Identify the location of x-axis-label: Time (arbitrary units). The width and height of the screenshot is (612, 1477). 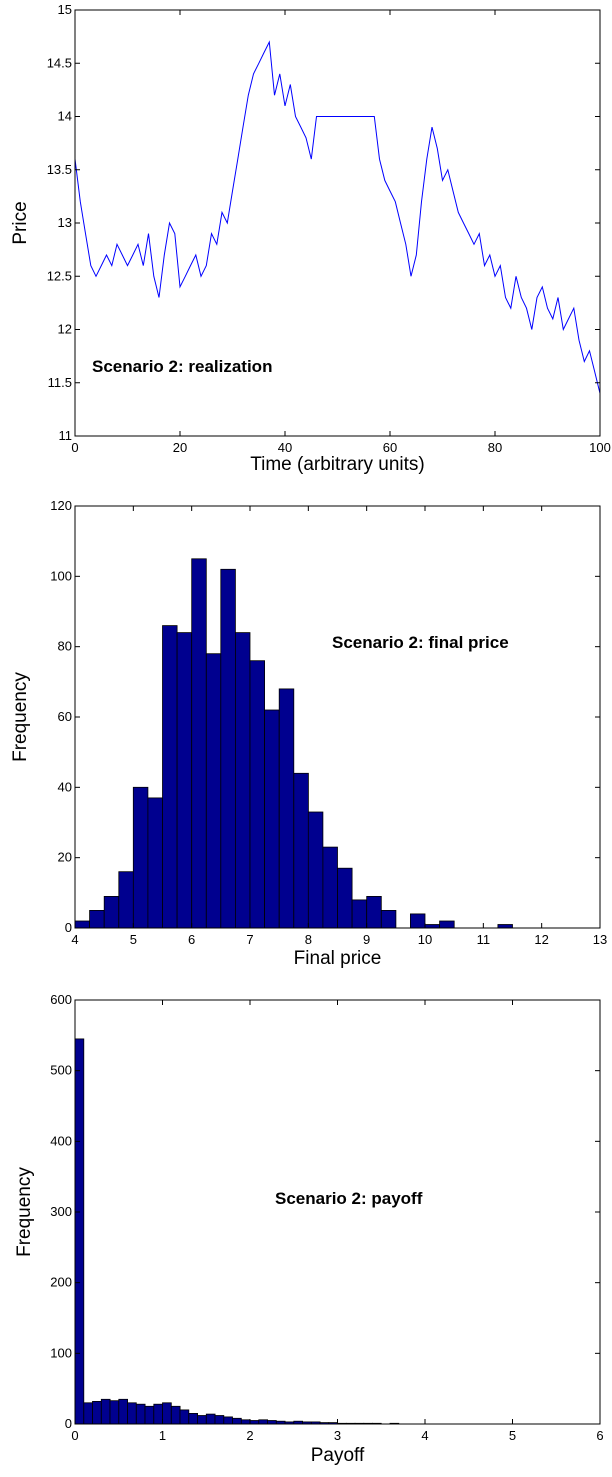
(337, 464).